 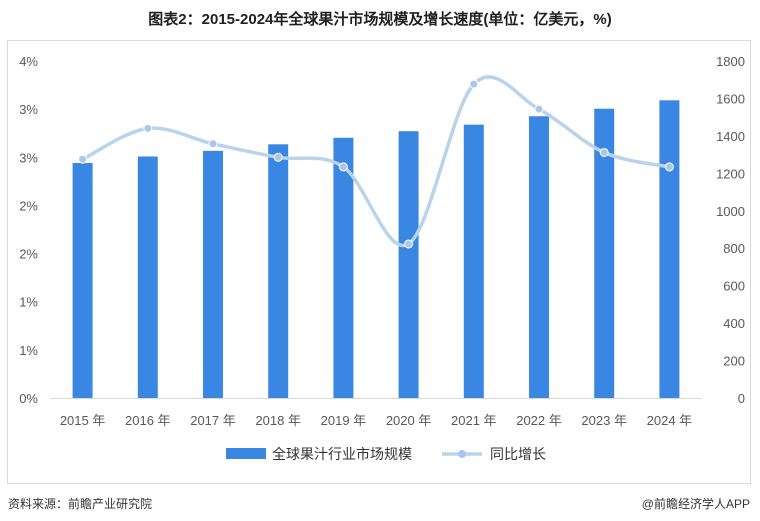 What do you see at coordinates (730, 230) in the screenshot?
I see `y-axis-right: 0 200 400 600 800 1000 1200 1400 1600 1800` at bounding box center [730, 230].